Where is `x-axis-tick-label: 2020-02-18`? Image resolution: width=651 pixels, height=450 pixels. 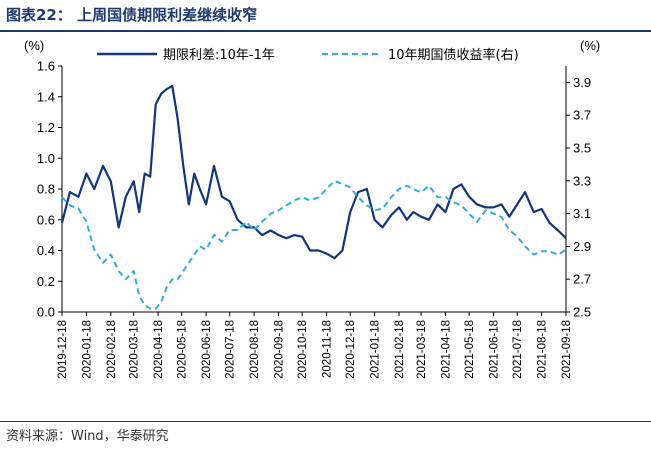 x-axis-tick-label: 2020-02-18 is located at coordinates (112, 349).